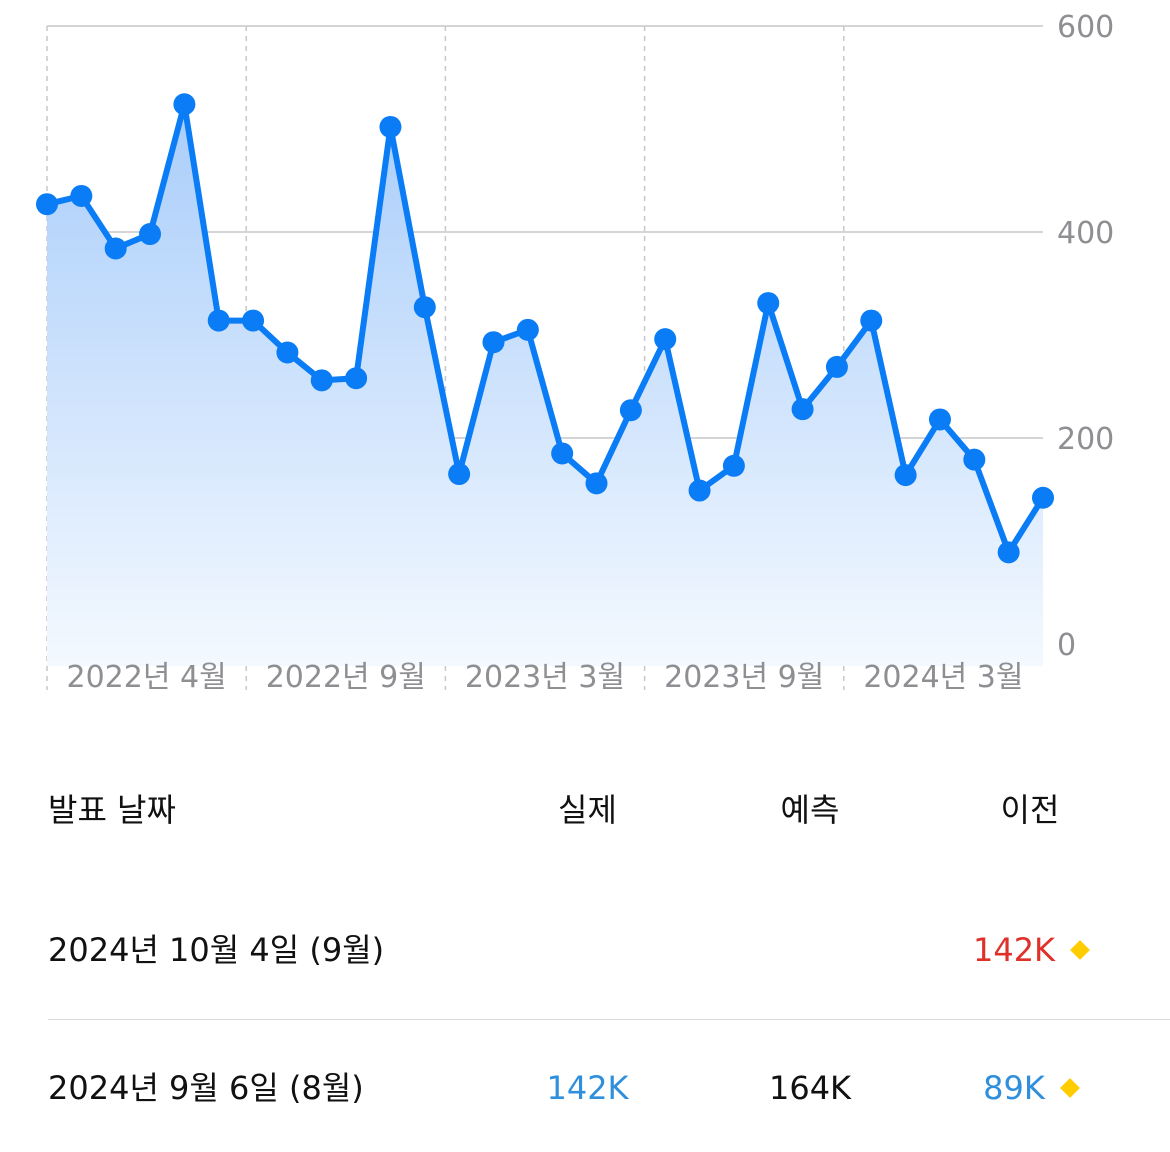  Describe the element at coordinates (216, 950) in the screenshot. I see `row-date: 2024년 10월 4일 (9월)` at that location.